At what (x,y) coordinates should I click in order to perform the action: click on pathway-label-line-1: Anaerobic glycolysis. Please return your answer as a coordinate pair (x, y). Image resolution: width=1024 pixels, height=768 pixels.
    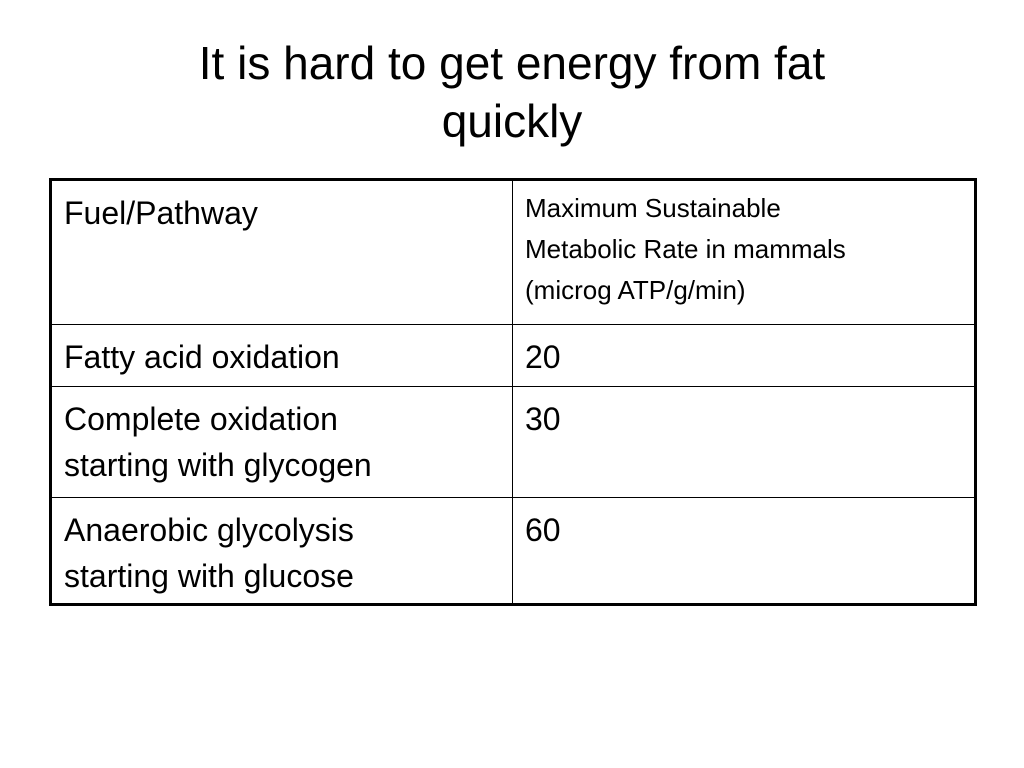
    Looking at the image, I should click on (209, 530).